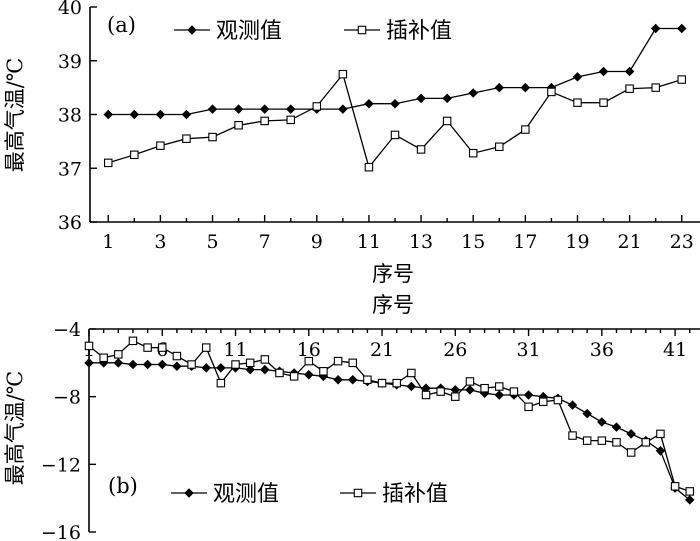  Describe the element at coordinates (455, 350) in the screenshot. I see `panel-b-x-tick-label: 26` at that location.